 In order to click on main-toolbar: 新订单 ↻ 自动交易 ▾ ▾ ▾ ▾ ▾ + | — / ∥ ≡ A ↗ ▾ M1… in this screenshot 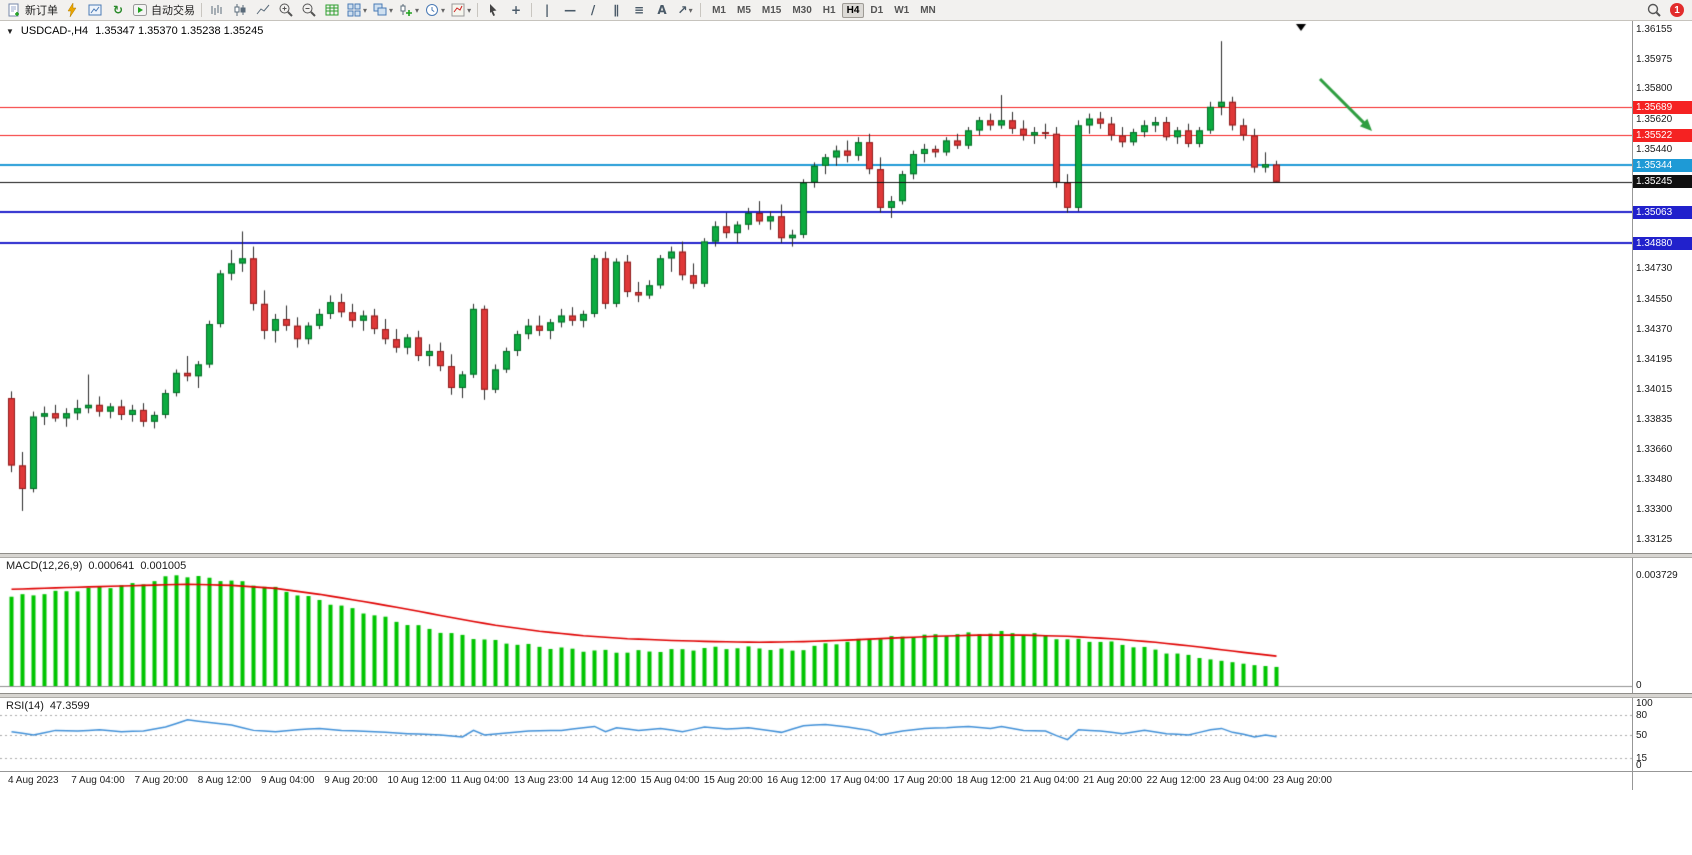, I will do `click(846, 10)`.